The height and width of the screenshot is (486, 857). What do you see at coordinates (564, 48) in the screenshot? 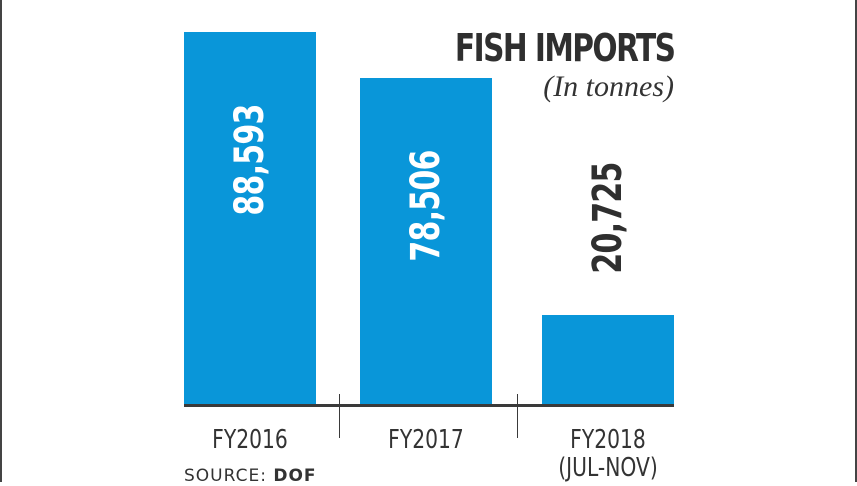
I see `chart-title: FISH IMPORTS` at bounding box center [564, 48].